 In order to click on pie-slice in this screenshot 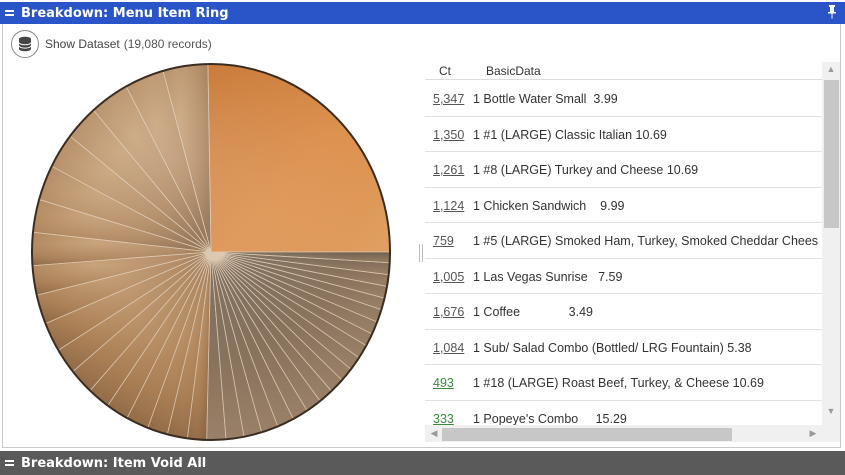, I will do `click(299, 158)`.